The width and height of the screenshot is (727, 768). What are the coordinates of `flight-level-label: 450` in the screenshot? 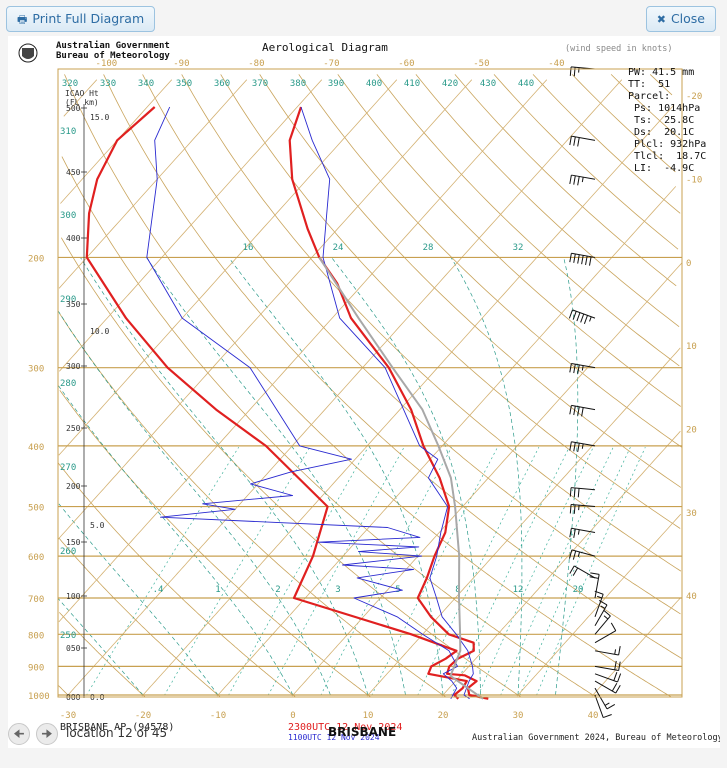 It's located at (73, 172).